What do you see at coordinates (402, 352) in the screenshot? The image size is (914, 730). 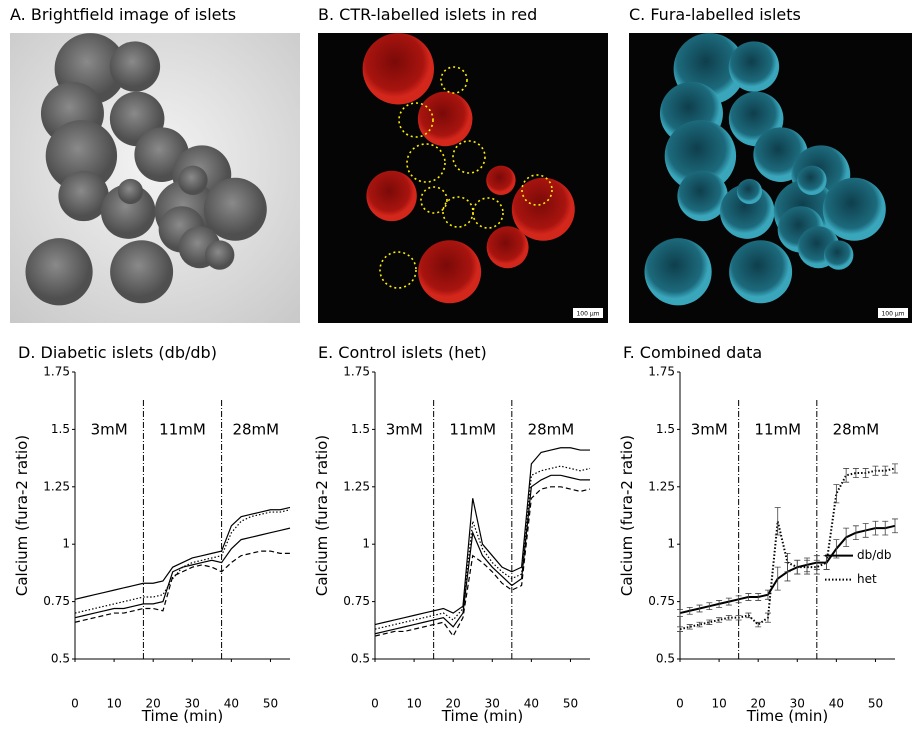 I see `chart-title: E. Control islets (het)` at bounding box center [402, 352].